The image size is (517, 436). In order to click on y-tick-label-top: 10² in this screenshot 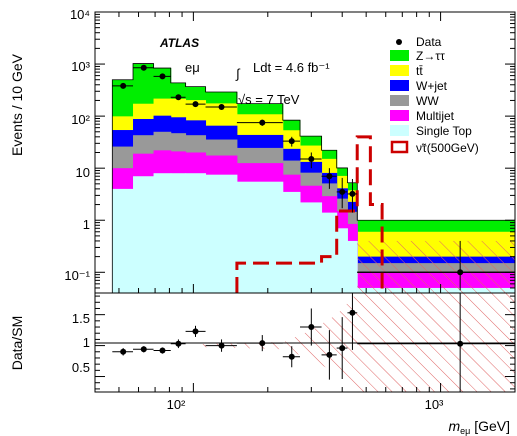, I will do `click(80, 119)`.